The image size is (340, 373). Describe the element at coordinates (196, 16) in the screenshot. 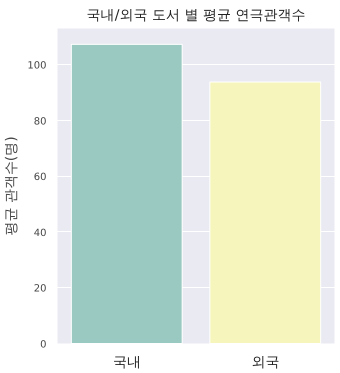

I see `chart-title: 국내/외국 도서 별 평균 연극관객수` at that location.